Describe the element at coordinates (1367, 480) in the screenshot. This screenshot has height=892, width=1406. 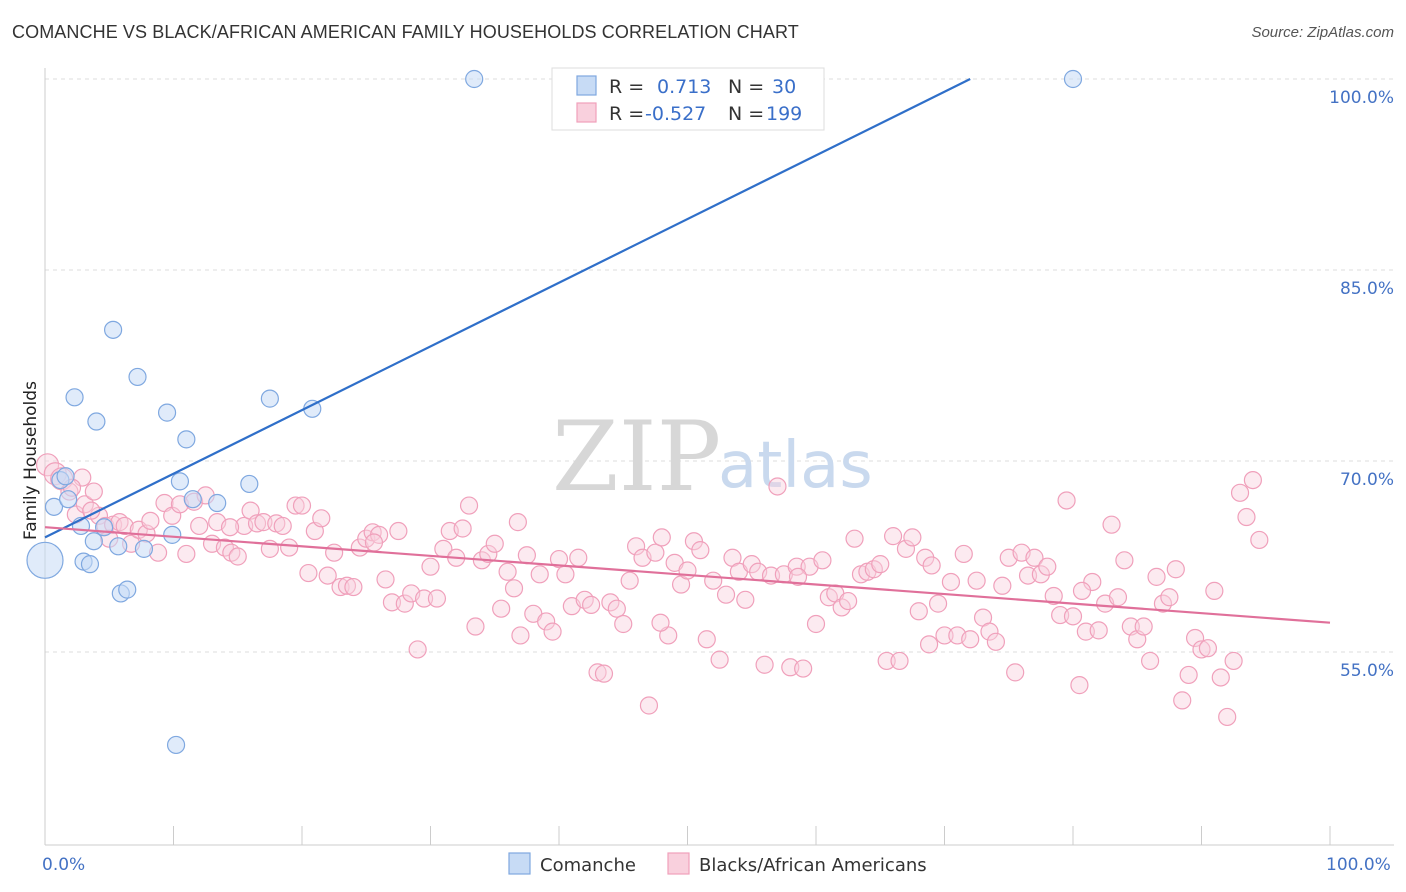
I see `y-tick-label-1: 70.0%` at that location.